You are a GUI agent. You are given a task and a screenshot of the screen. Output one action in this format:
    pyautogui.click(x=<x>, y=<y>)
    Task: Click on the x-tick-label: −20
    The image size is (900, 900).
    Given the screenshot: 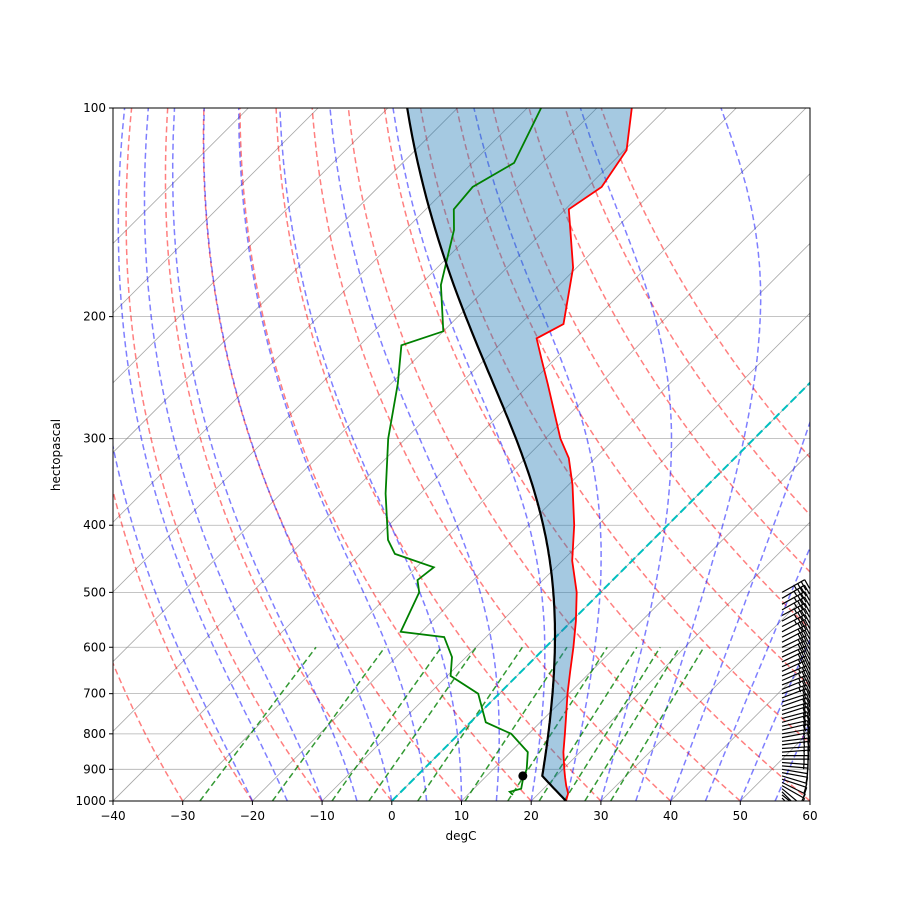 What is the action you would take?
    pyautogui.click(x=252, y=816)
    